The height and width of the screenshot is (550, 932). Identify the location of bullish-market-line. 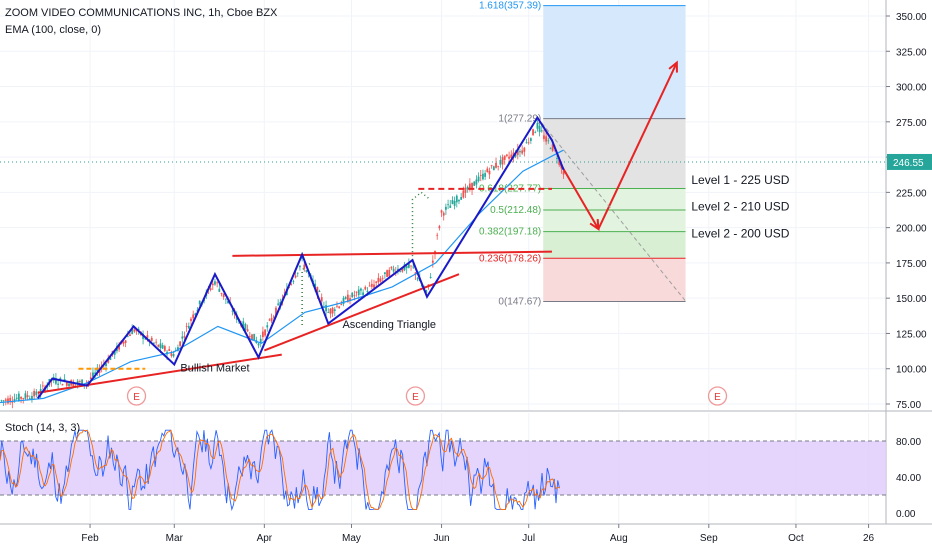
(159, 373).